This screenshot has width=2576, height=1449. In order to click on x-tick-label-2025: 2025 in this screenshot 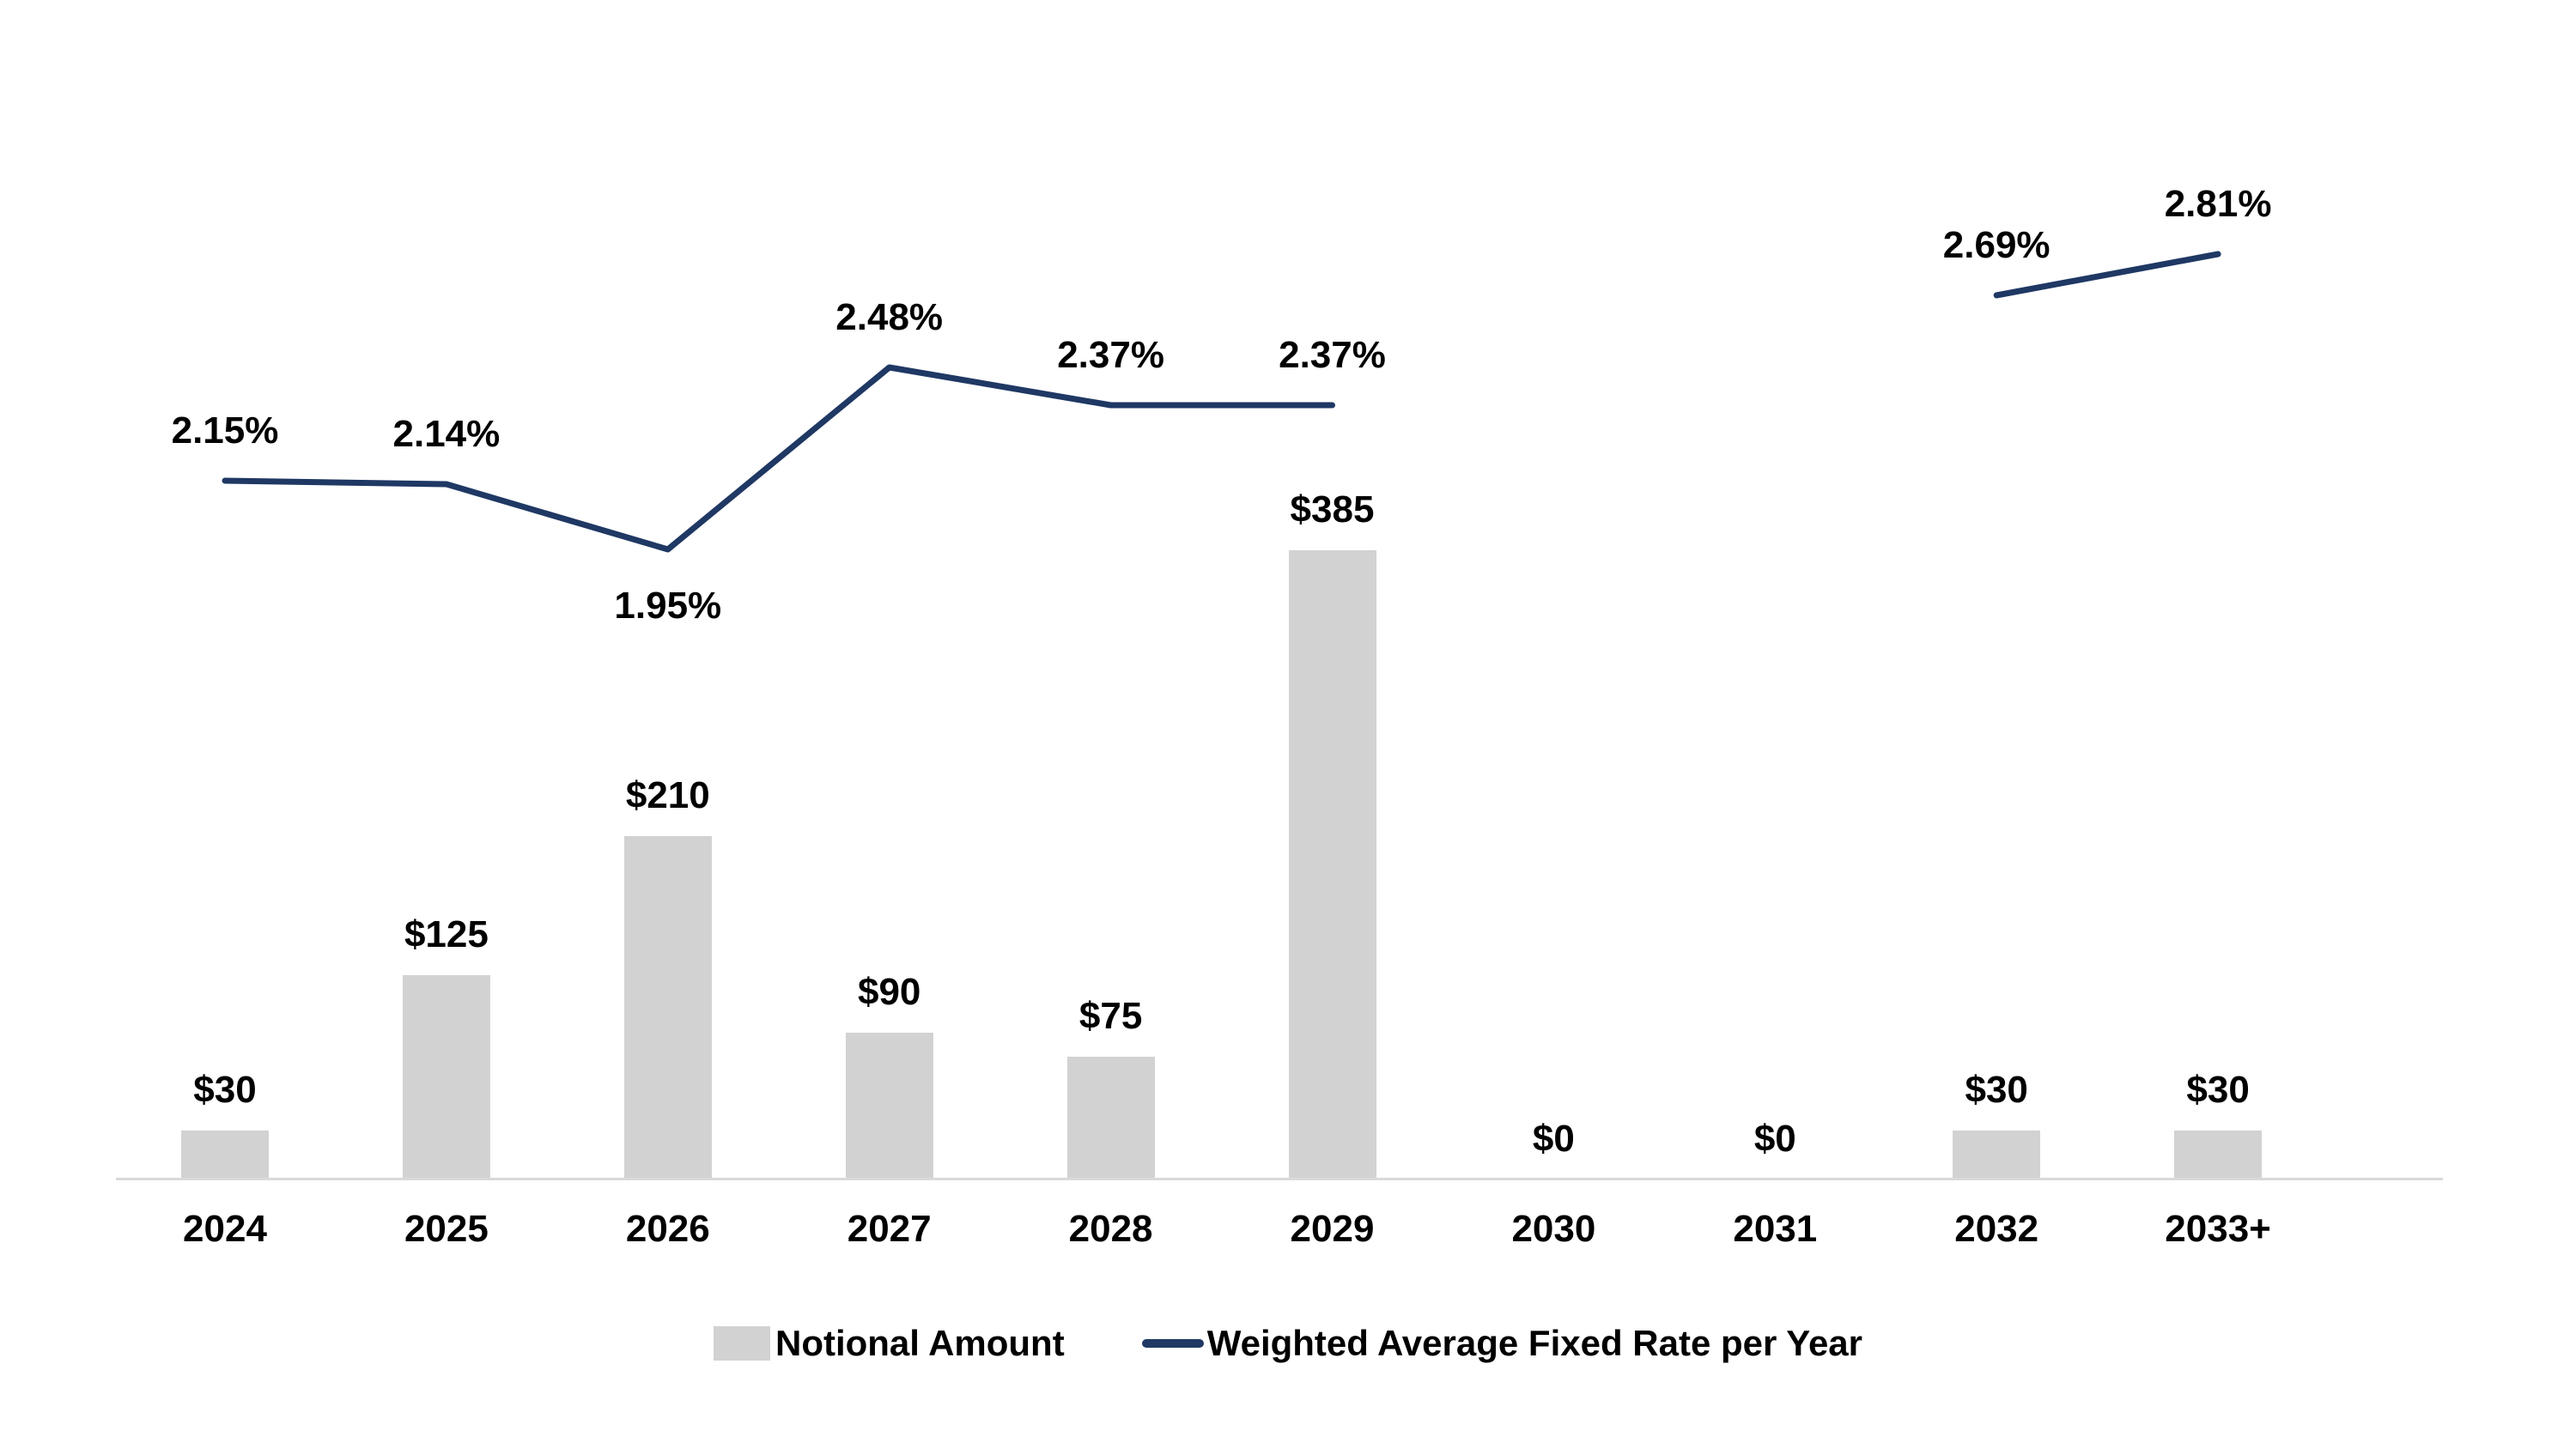, I will do `click(446, 1229)`.